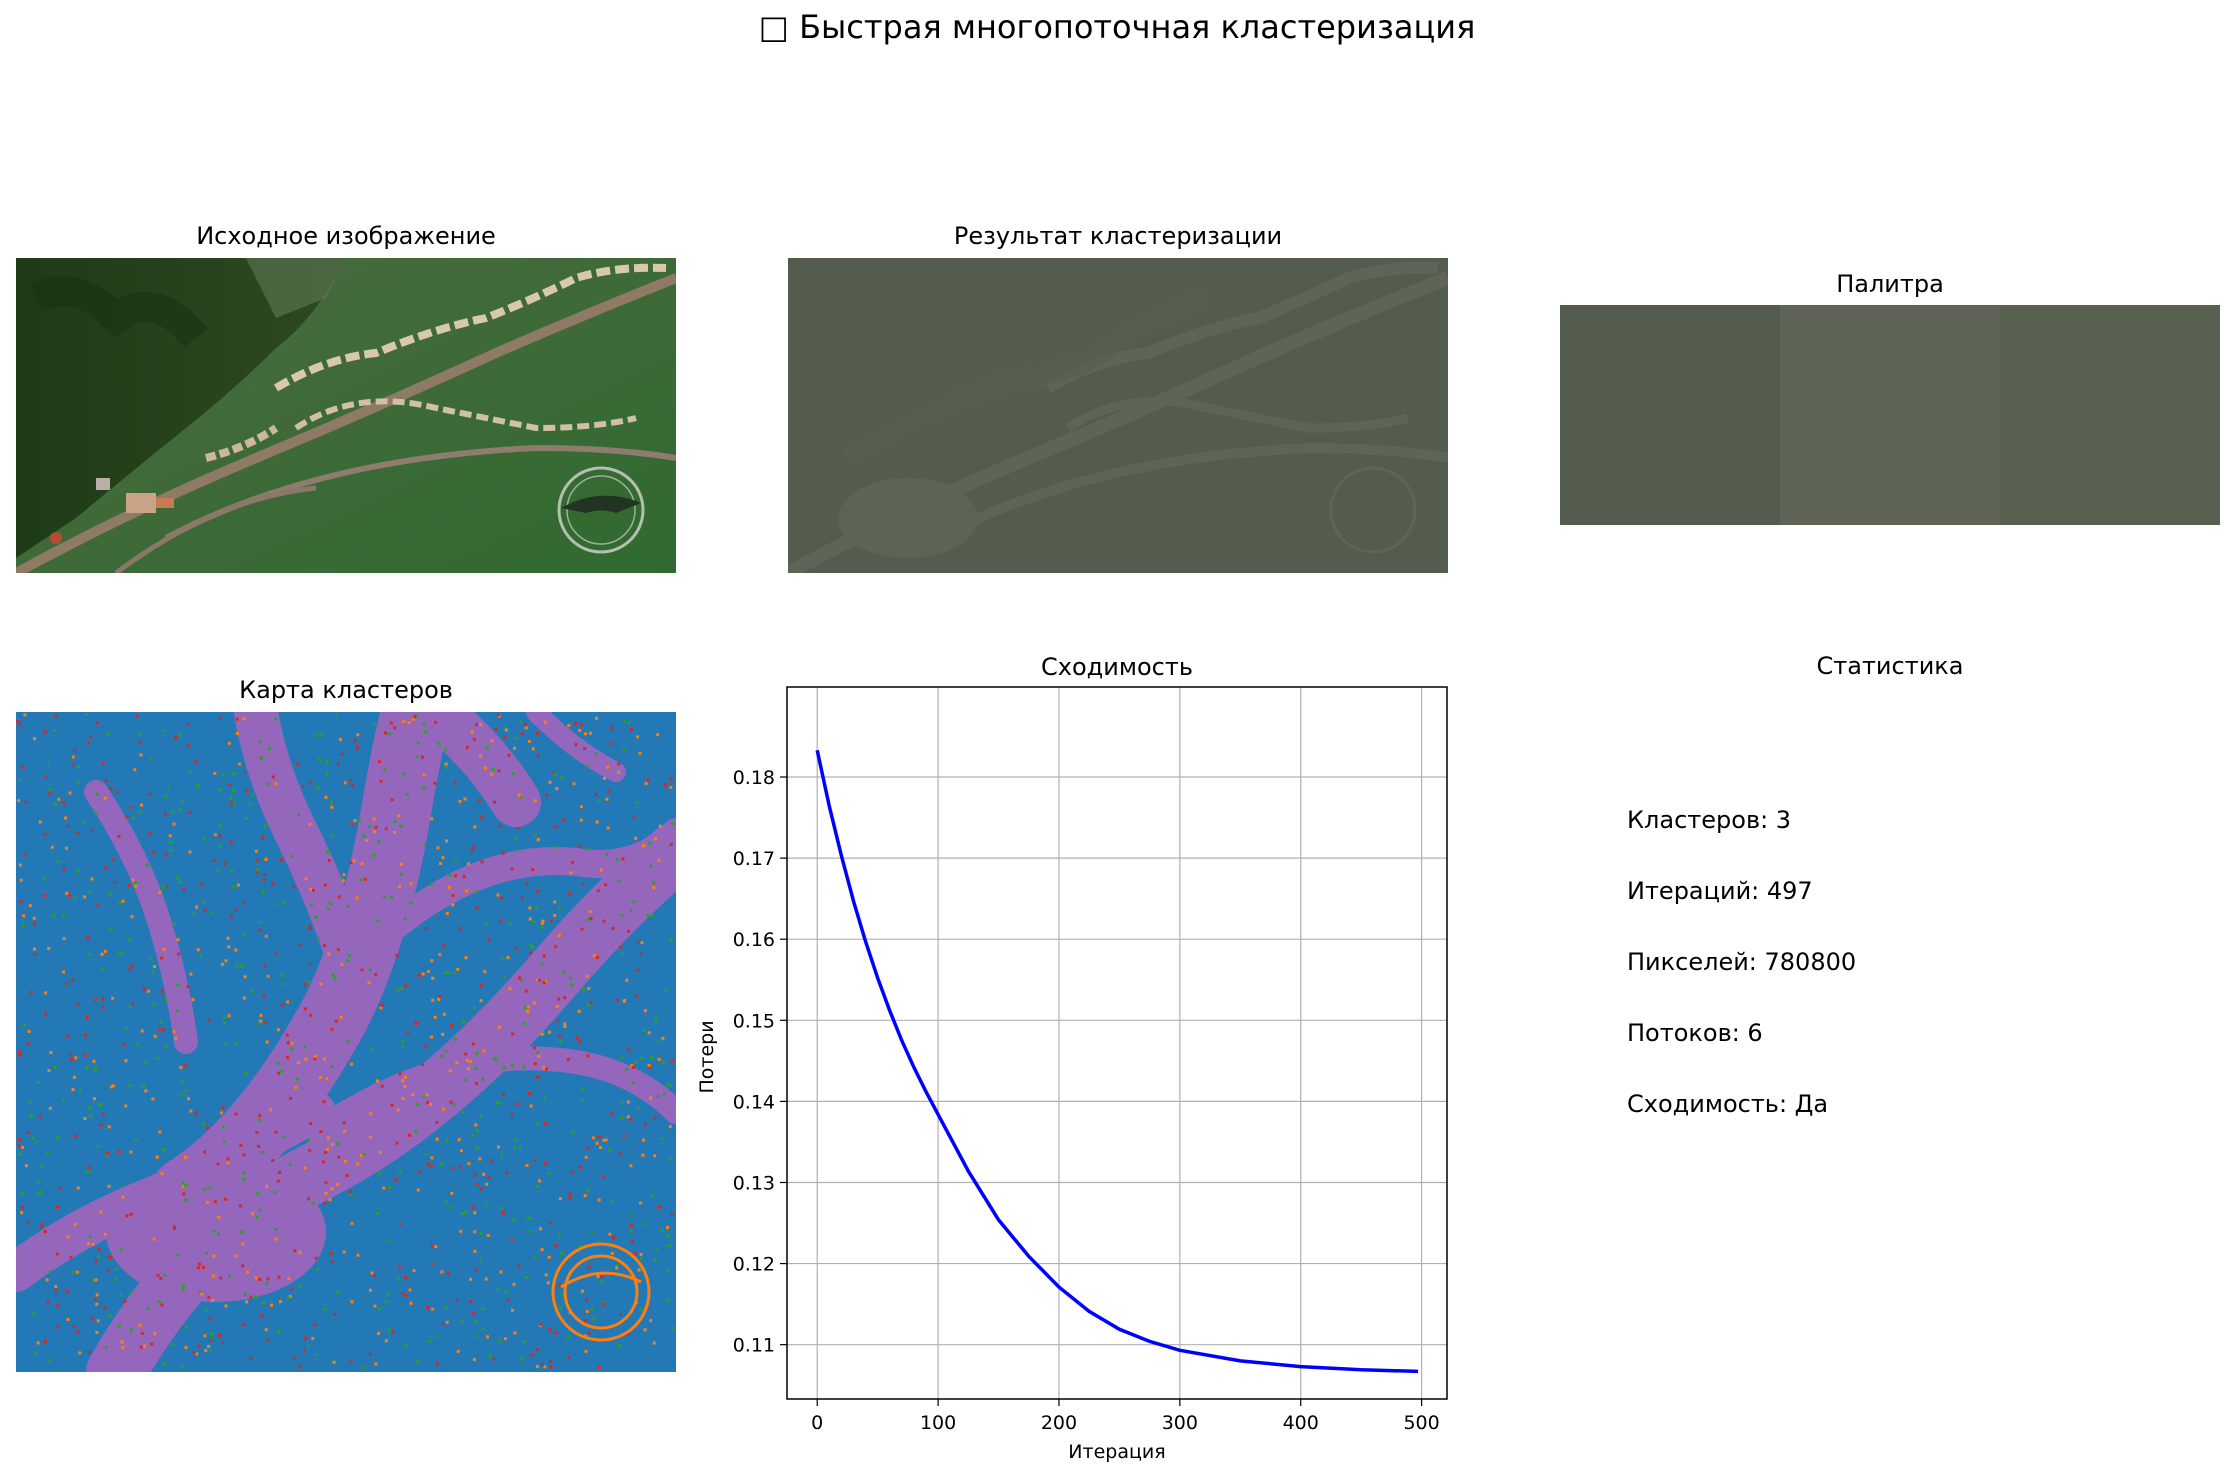  Describe the element at coordinates (754, 778) in the screenshot. I see `y-tick-label: 0.18` at that location.